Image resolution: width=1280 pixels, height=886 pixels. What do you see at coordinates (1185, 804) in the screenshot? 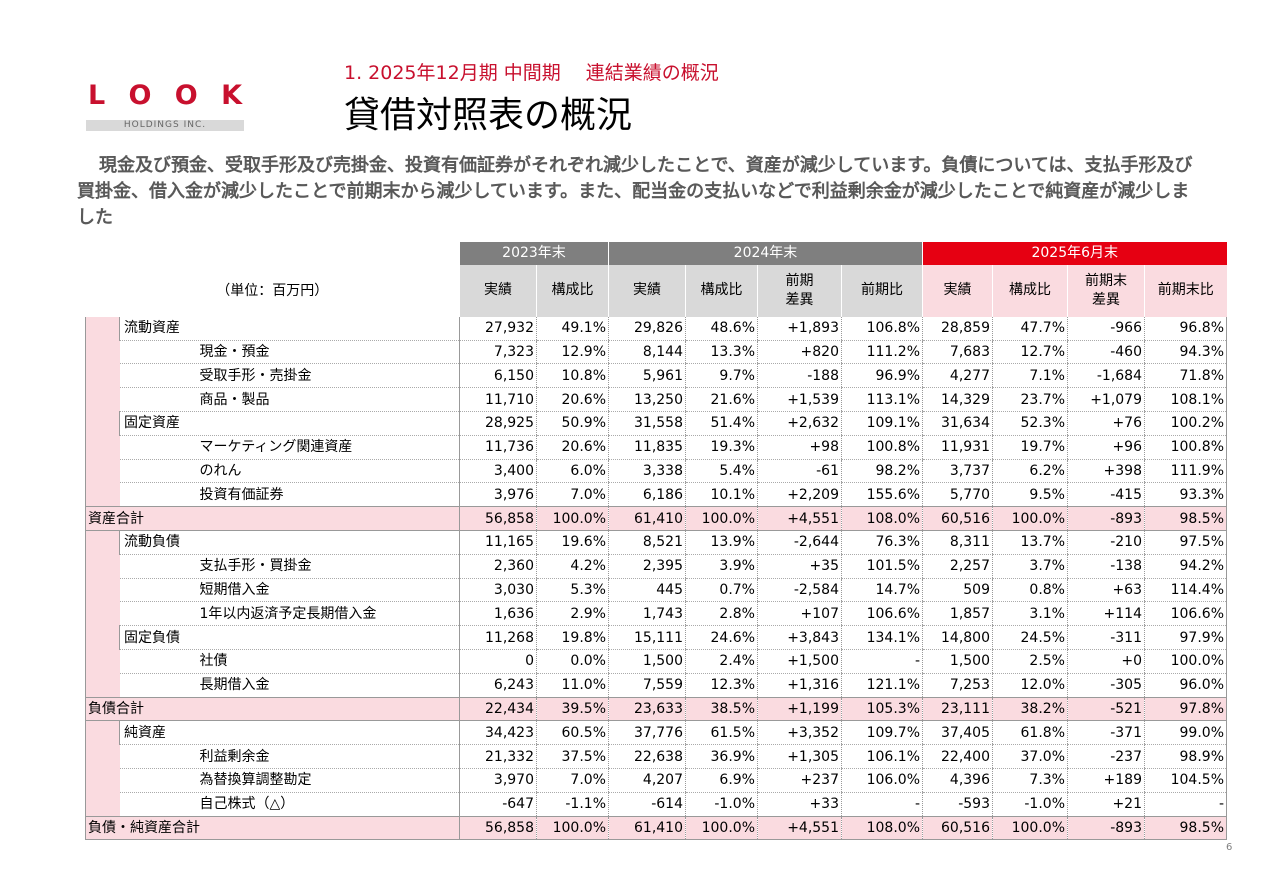
I see `value-cell: -` at bounding box center [1185, 804].